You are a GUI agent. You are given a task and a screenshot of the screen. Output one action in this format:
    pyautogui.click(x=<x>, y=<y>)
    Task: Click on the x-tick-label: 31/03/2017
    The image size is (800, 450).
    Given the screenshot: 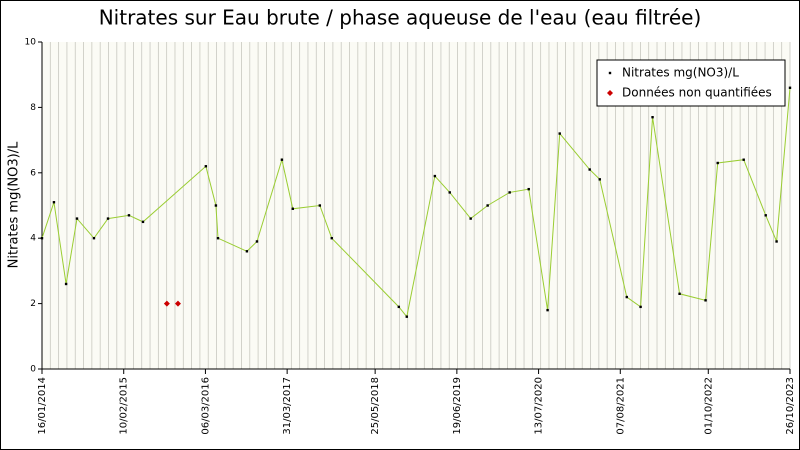 What is the action you would take?
    pyautogui.click(x=287, y=406)
    